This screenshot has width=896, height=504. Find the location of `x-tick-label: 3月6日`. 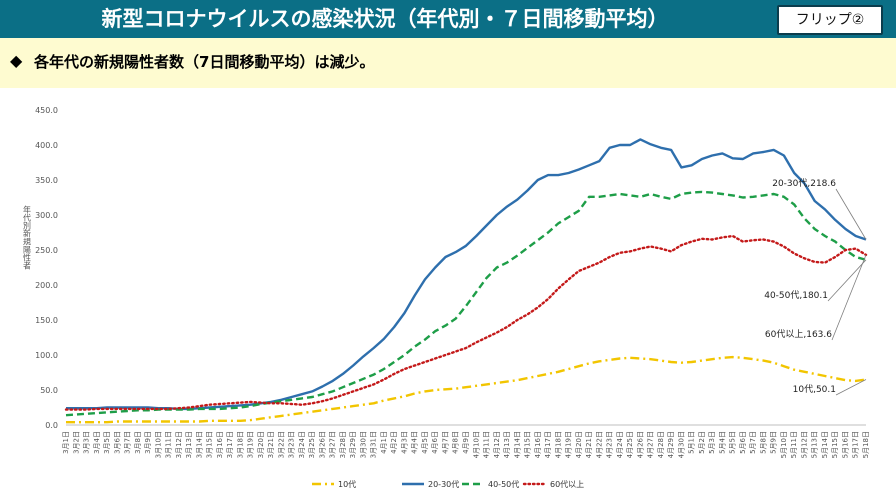

x-tick-label: 3月6日 is located at coordinates (117, 442).